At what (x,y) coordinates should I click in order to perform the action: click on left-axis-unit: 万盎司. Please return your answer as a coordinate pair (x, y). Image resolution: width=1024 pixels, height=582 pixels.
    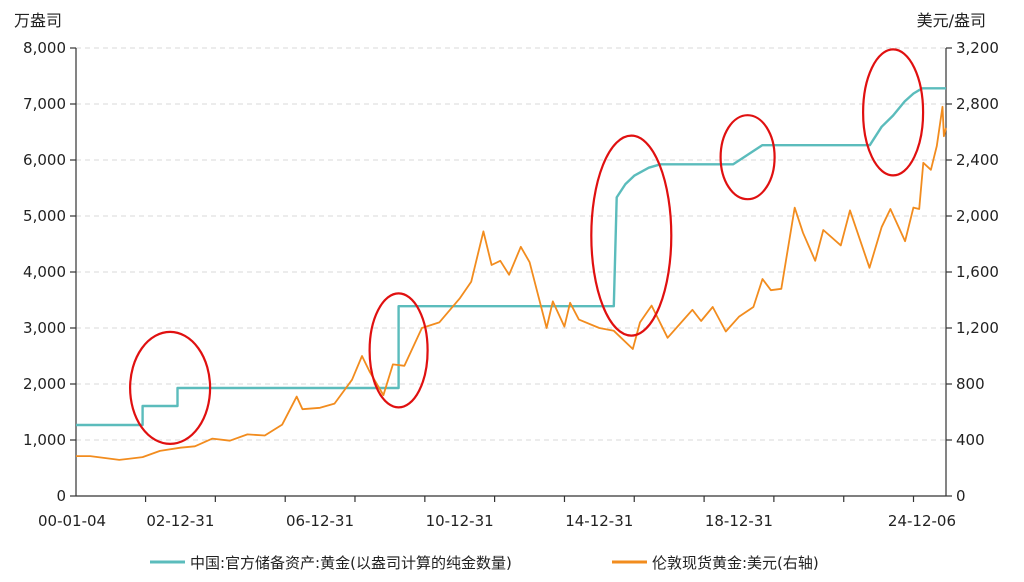
    Looking at the image, I should click on (38, 20).